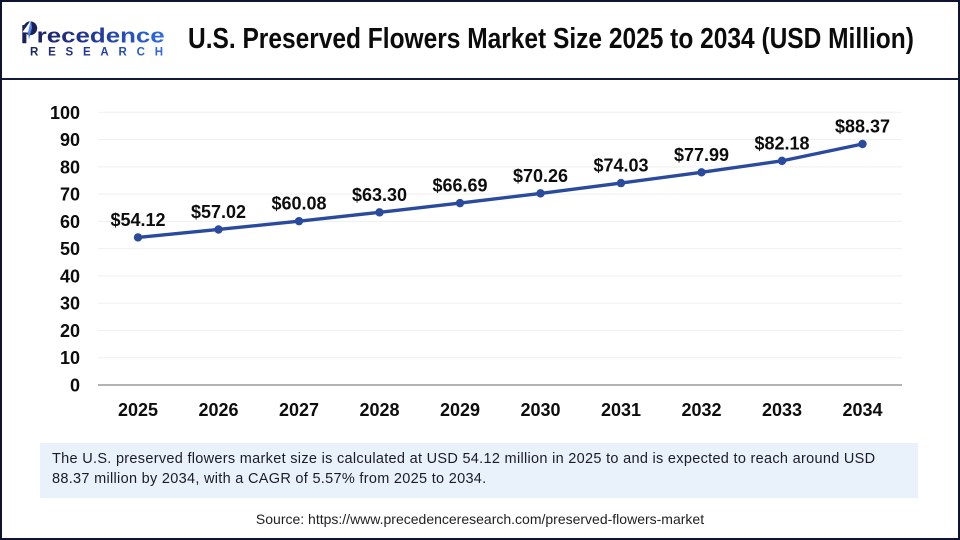 This screenshot has height=540, width=960. Describe the element at coordinates (781, 143) in the screenshot. I see `data-label: $82.18` at that location.